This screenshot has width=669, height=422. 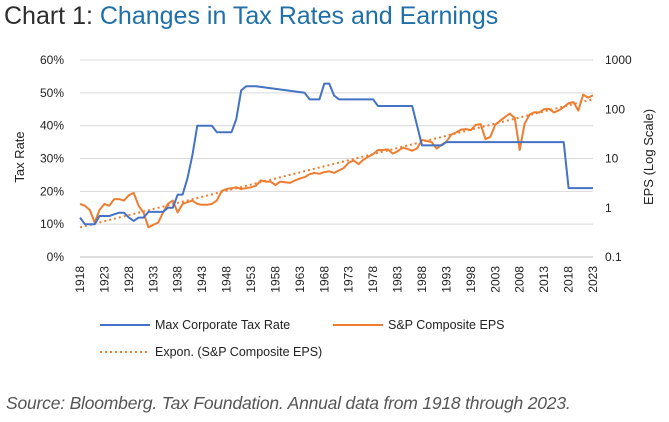 I want to click on x-axis-tick-label: 1978, so click(x=373, y=279).